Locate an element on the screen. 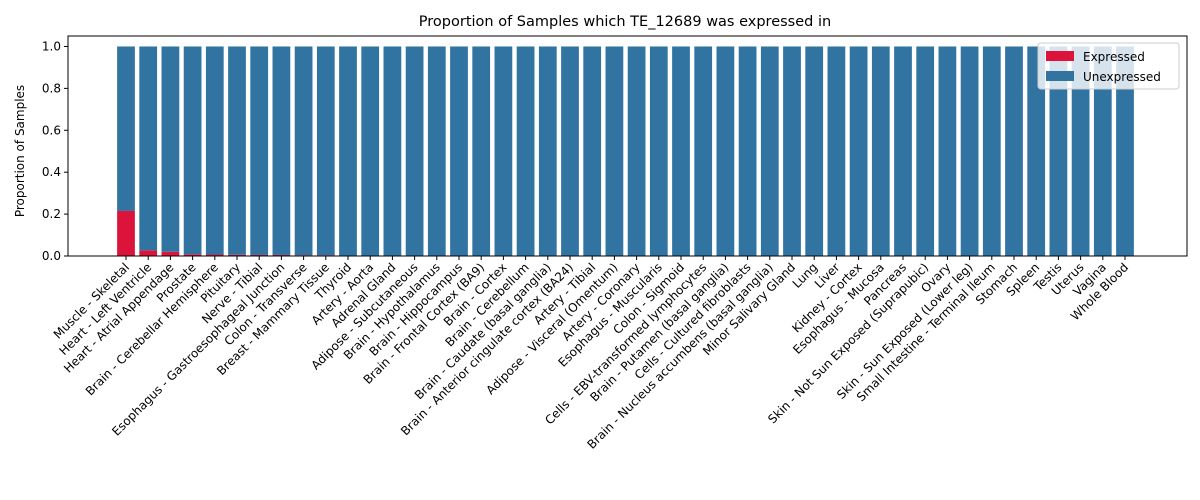  y-tick-label: 0.8 is located at coordinates (51, 88).